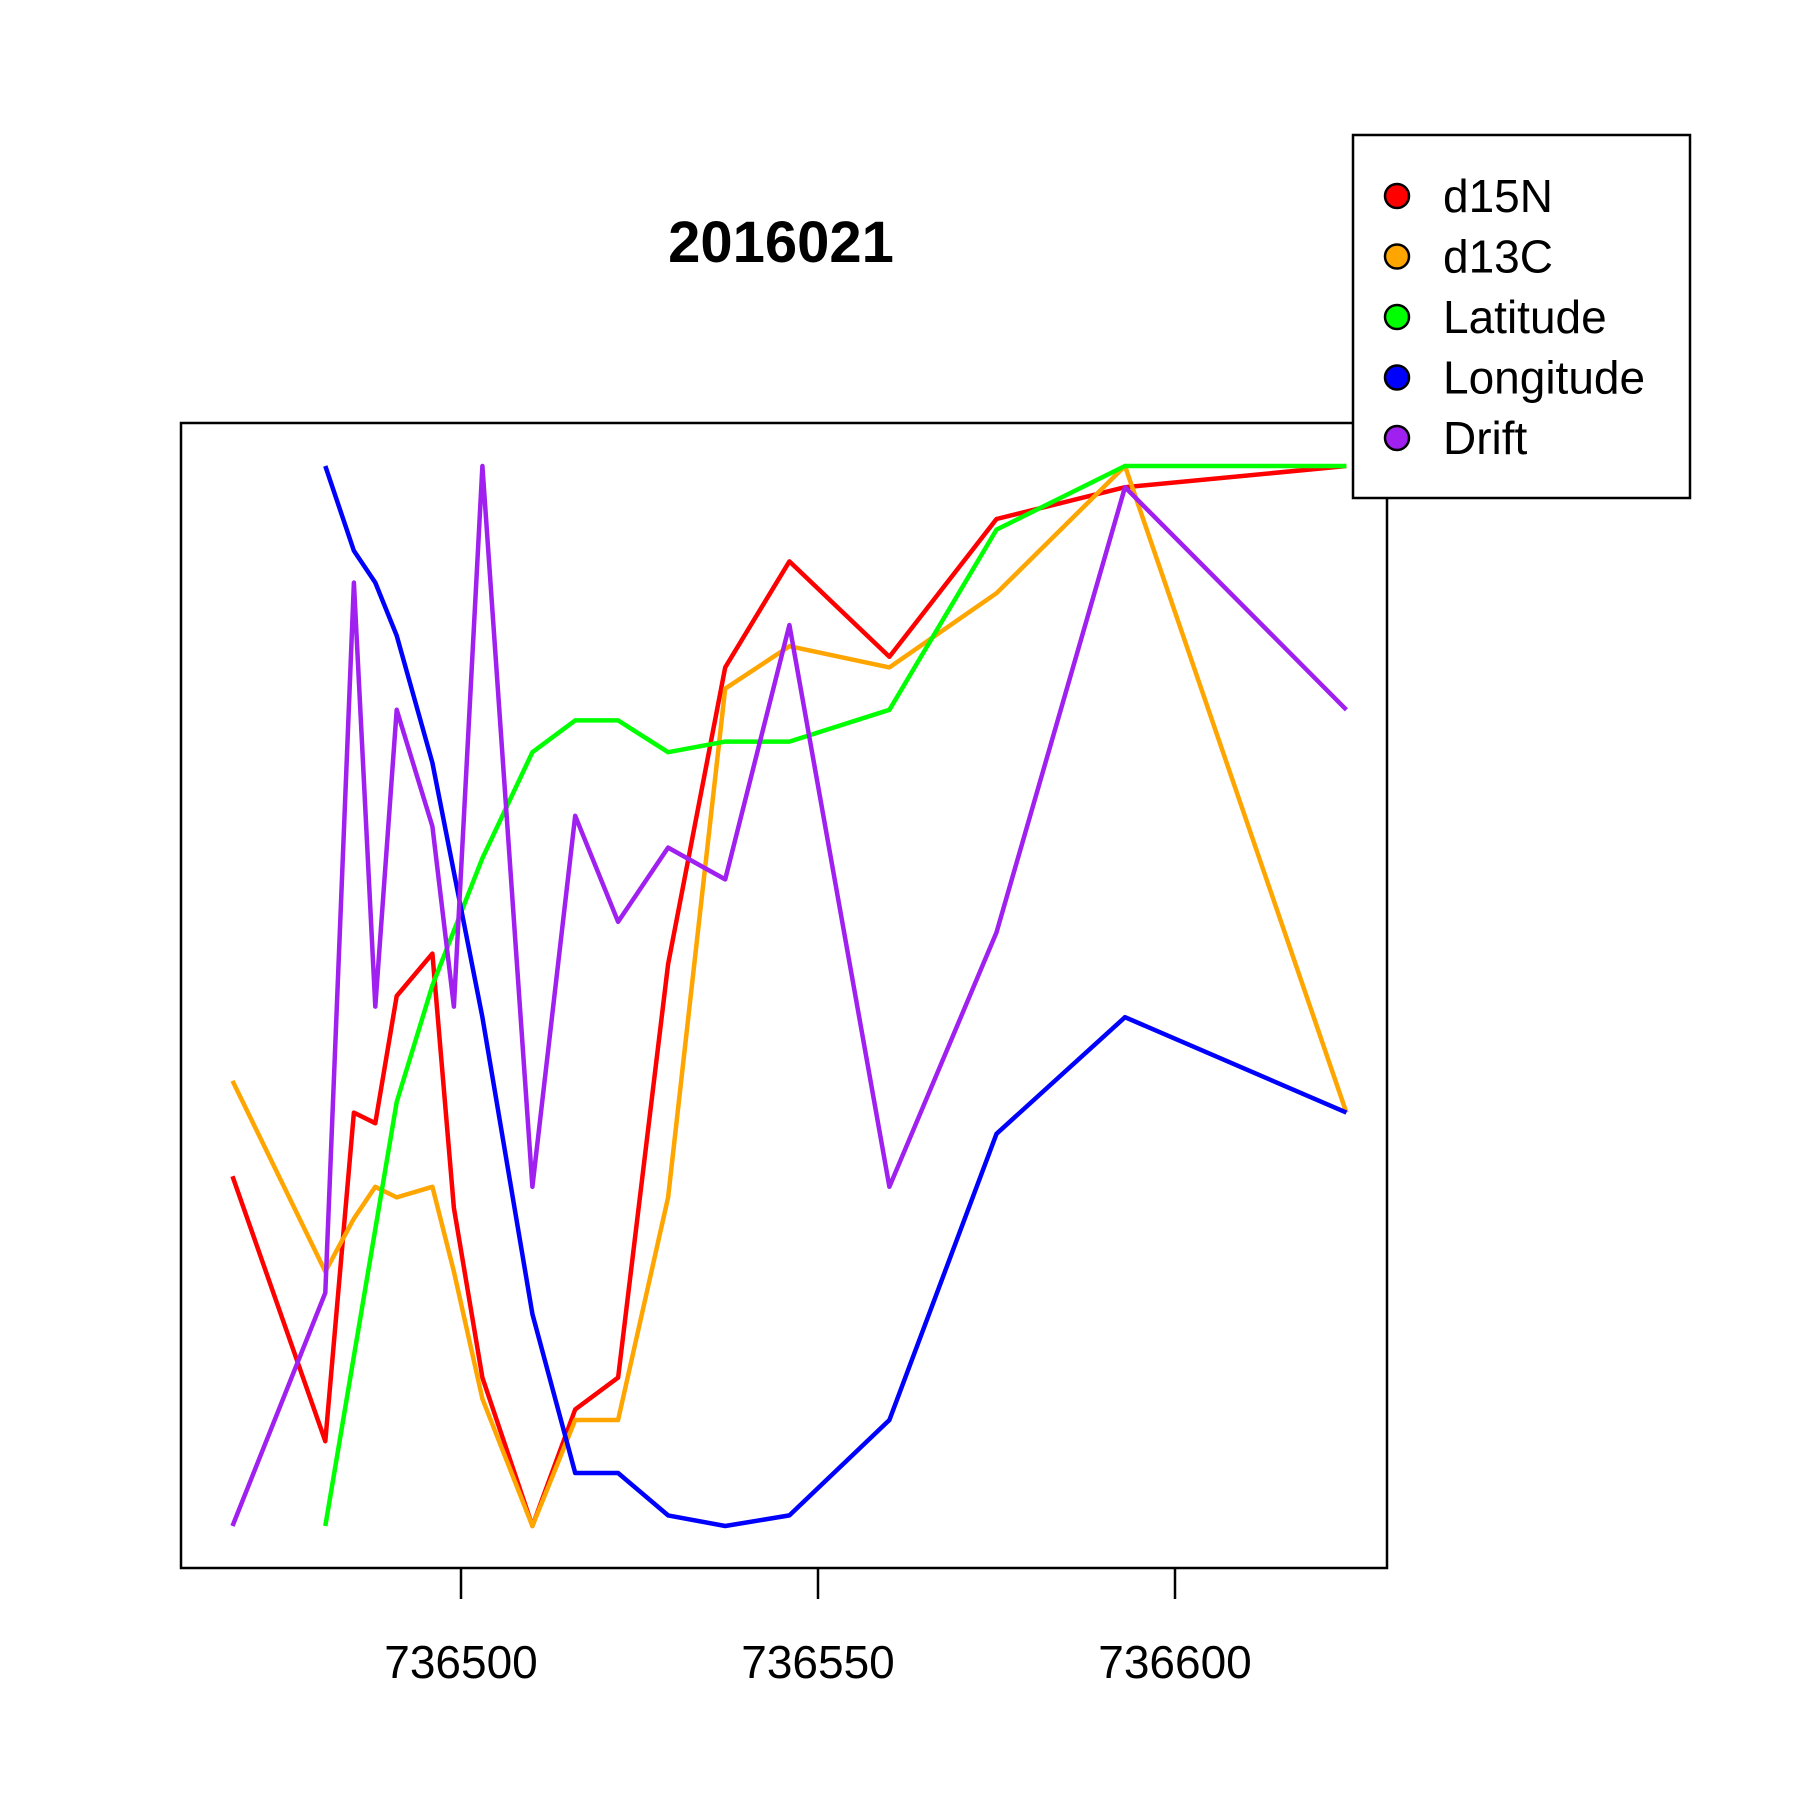 Image resolution: width=1800 pixels, height=1800 pixels. I want to click on x-axis: 736500 736550 736600, so click(818, 1628).